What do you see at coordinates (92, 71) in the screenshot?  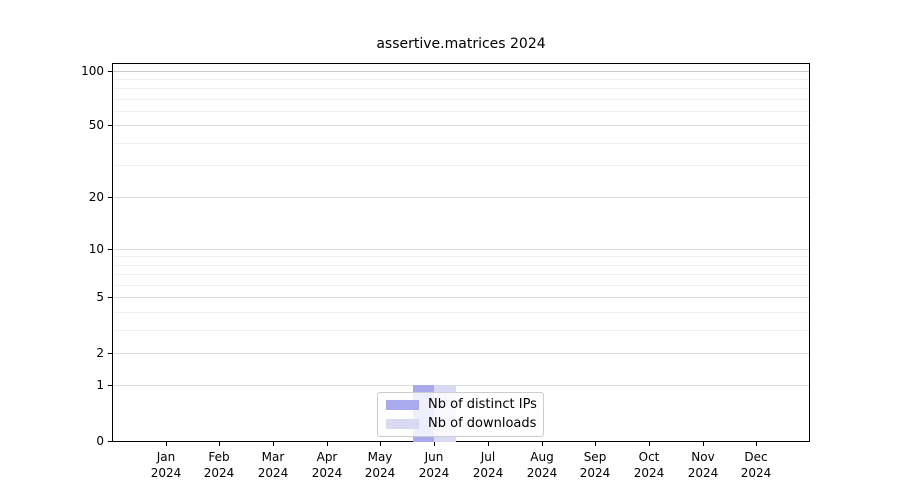 I see `y-tick-label: 100` at bounding box center [92, 71].